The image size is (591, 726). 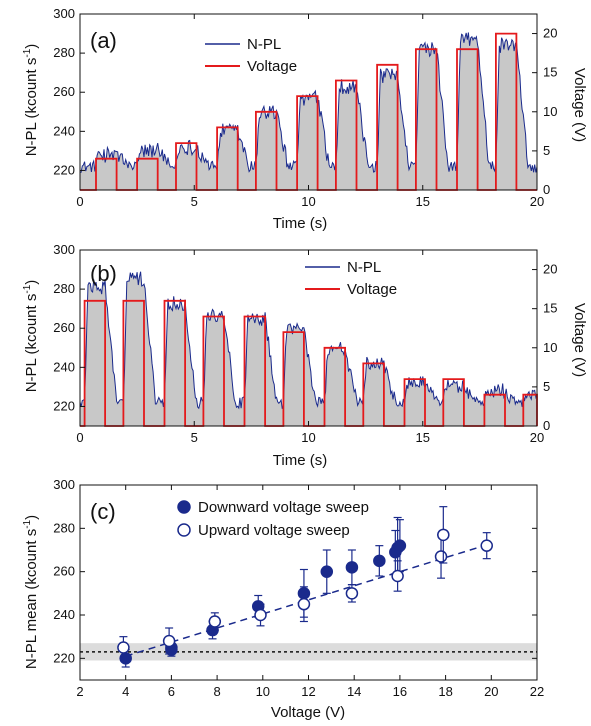 I want to click on legend-c-upward-label: Upward voltage sweep, so click(x=274, y=530).